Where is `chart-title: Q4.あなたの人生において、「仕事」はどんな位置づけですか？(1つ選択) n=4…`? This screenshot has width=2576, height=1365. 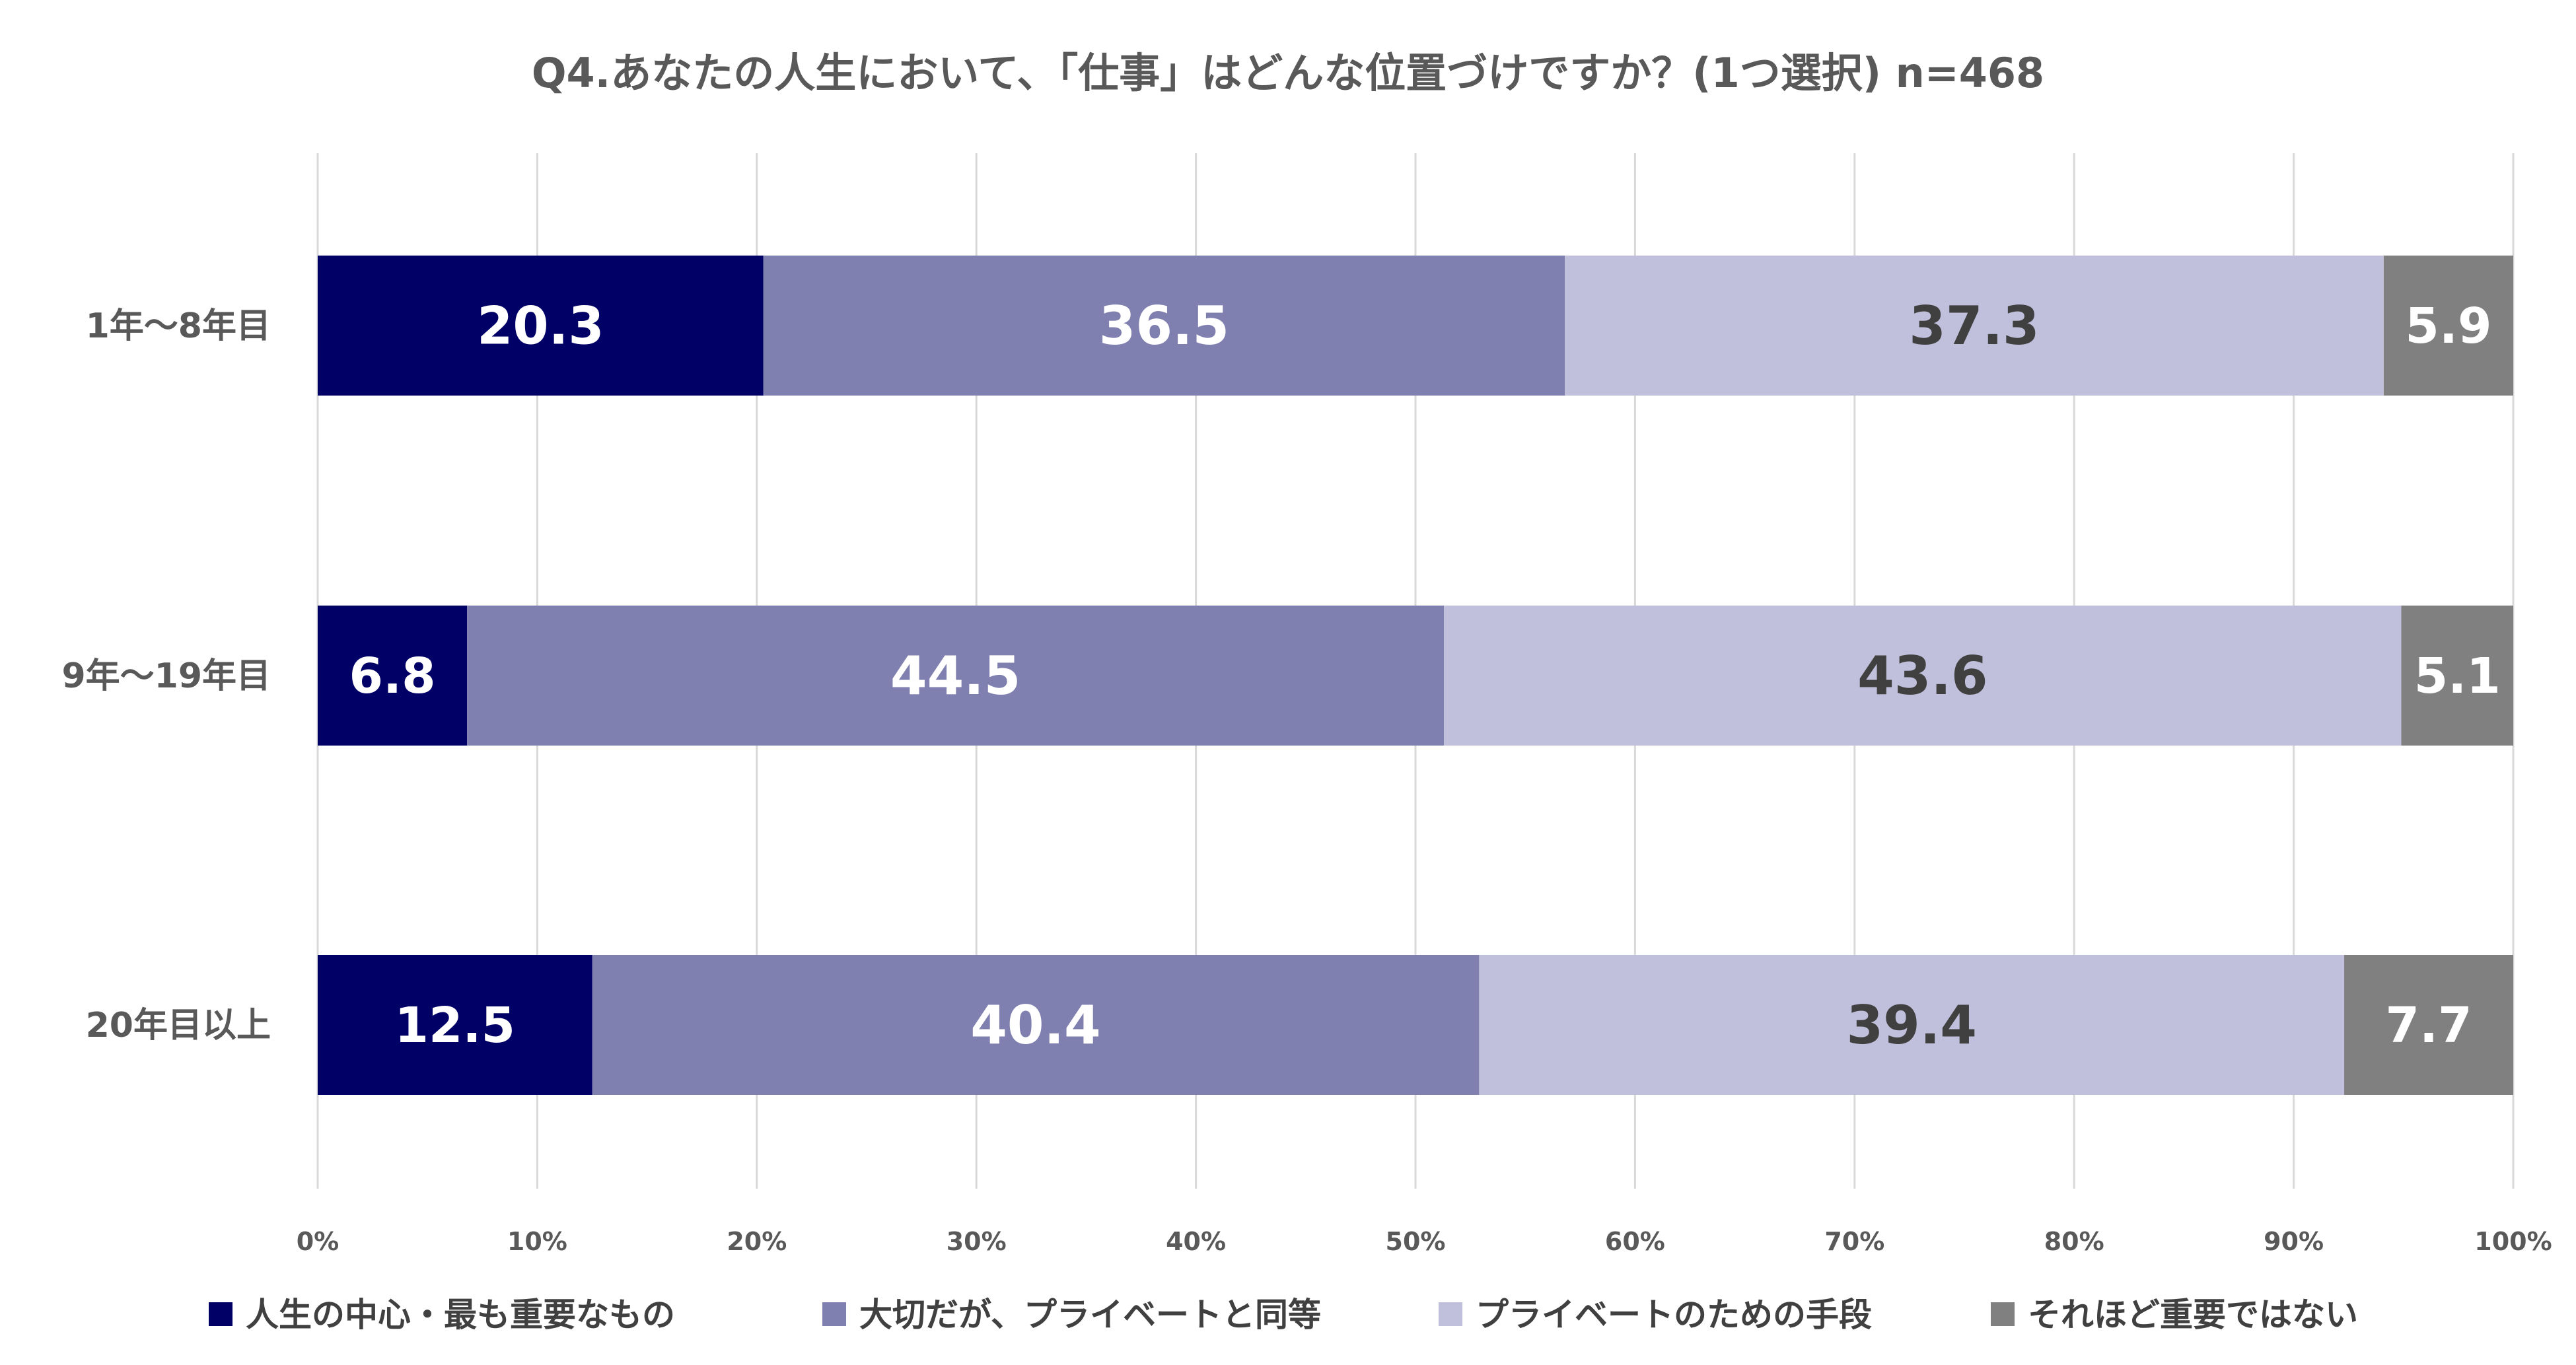
chart-title: Q4.あなたの人生において、「仕事」はどんな位置づけですか？(1つ選択) n=4… is located at coordinates (1288, 73).